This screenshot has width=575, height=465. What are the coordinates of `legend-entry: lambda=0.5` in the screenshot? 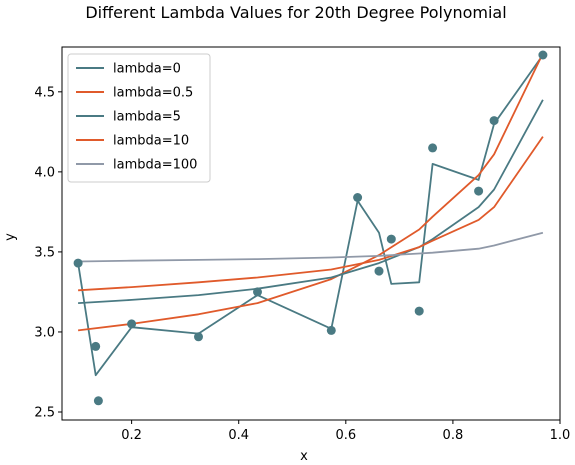 It's located at (153, 93).